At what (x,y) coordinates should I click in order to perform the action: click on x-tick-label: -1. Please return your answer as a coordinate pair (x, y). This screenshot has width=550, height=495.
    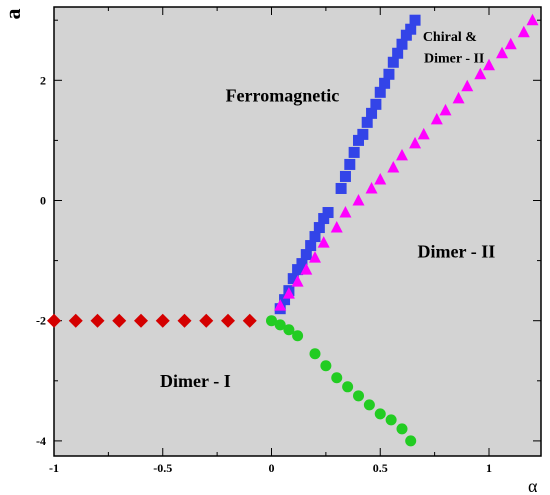
    Looking at the image, I should click on (54, 468).